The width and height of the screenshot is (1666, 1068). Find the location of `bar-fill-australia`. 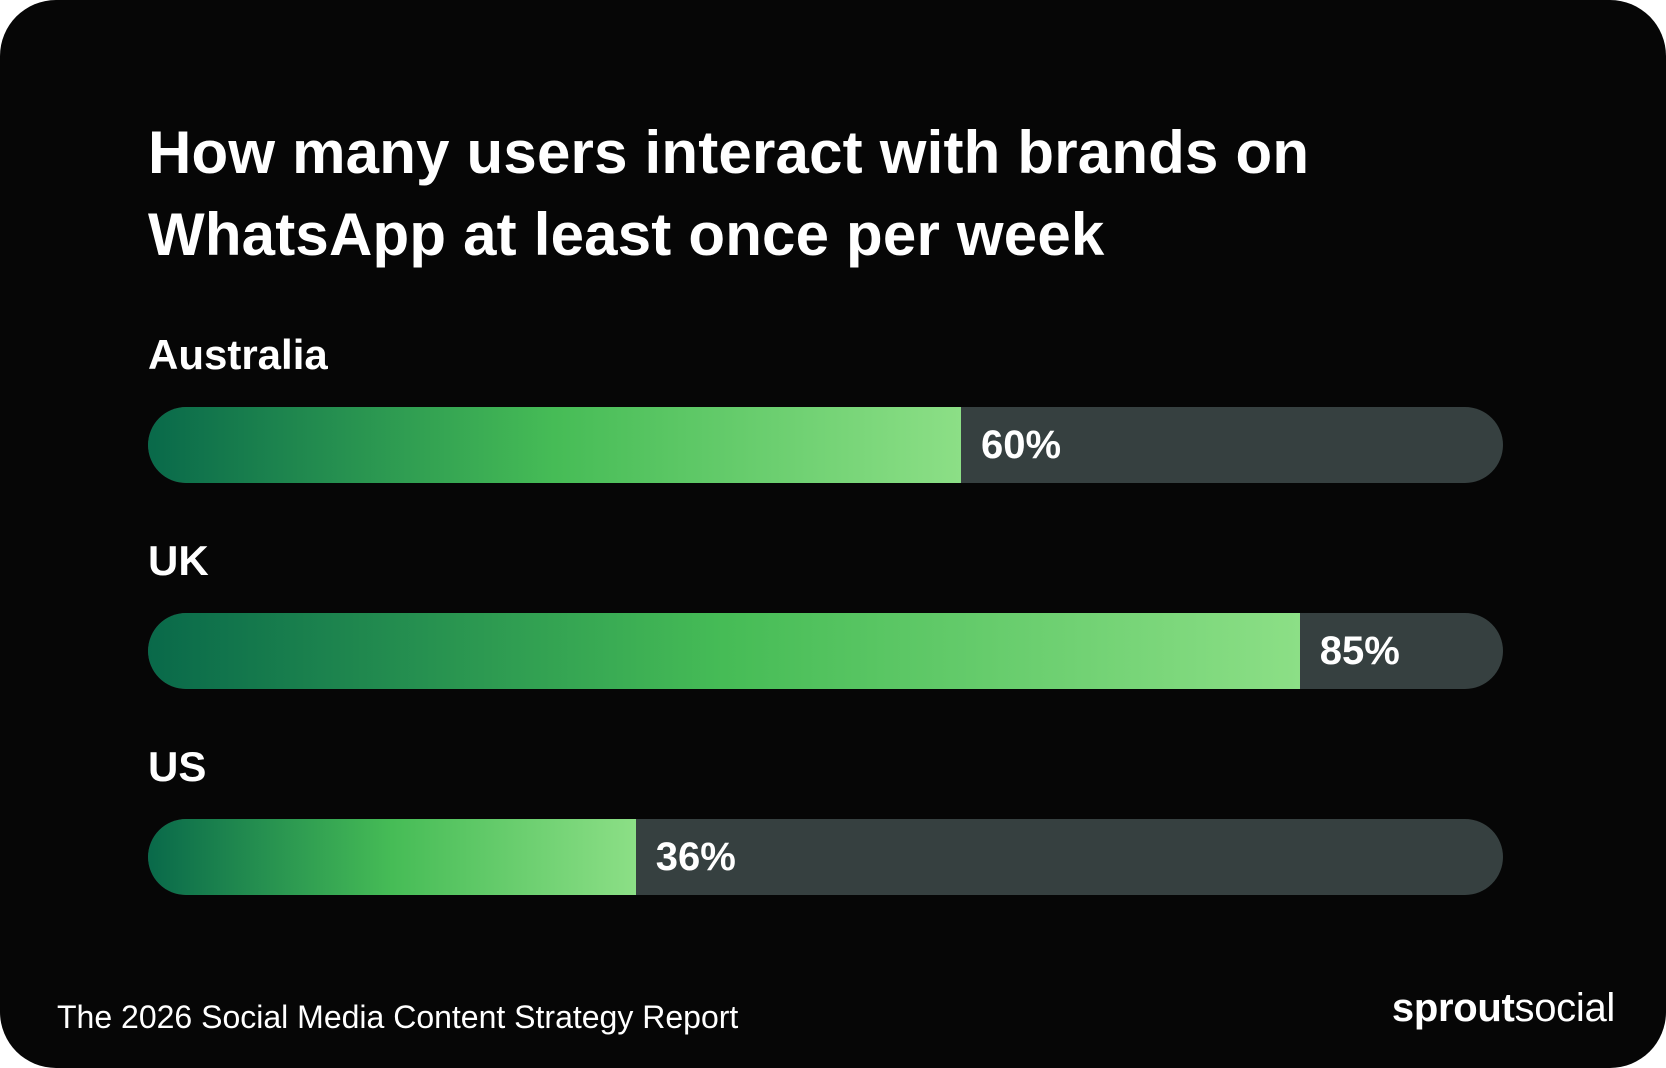

bar-fill-australia is located at coordinates (554, 445).